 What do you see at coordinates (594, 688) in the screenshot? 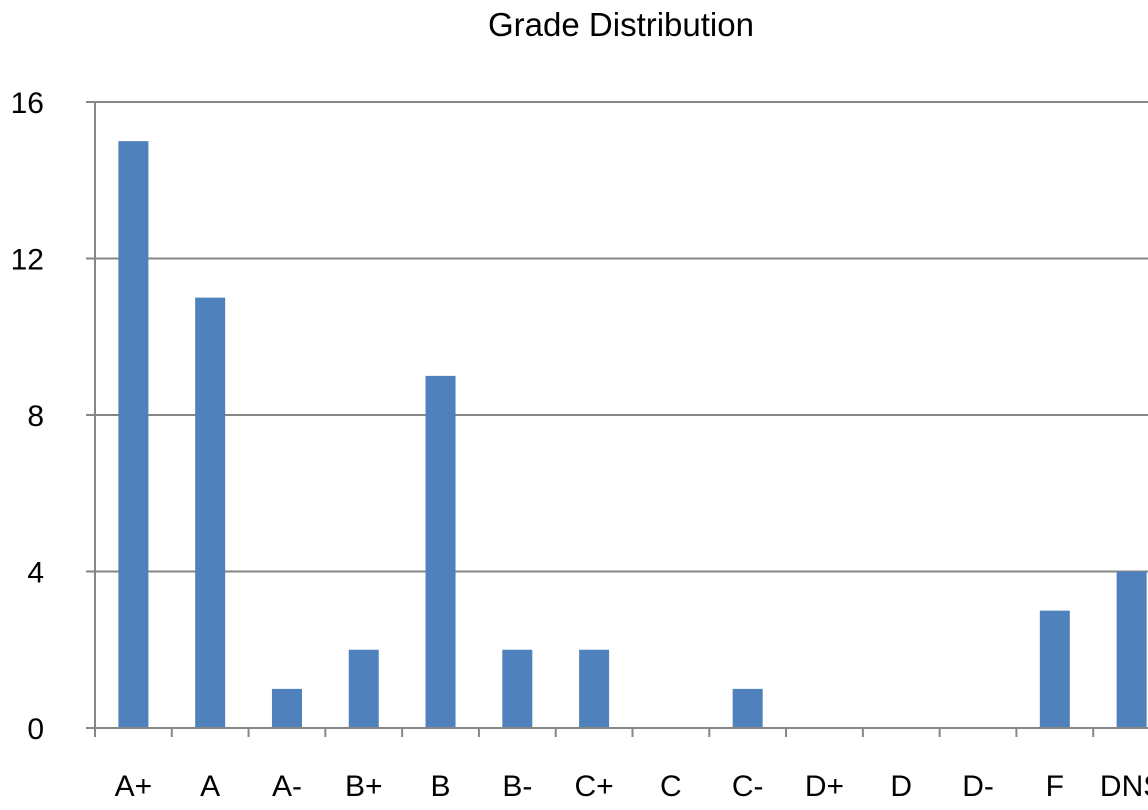
I see `bar-C+` at bounding box center [594, 688].